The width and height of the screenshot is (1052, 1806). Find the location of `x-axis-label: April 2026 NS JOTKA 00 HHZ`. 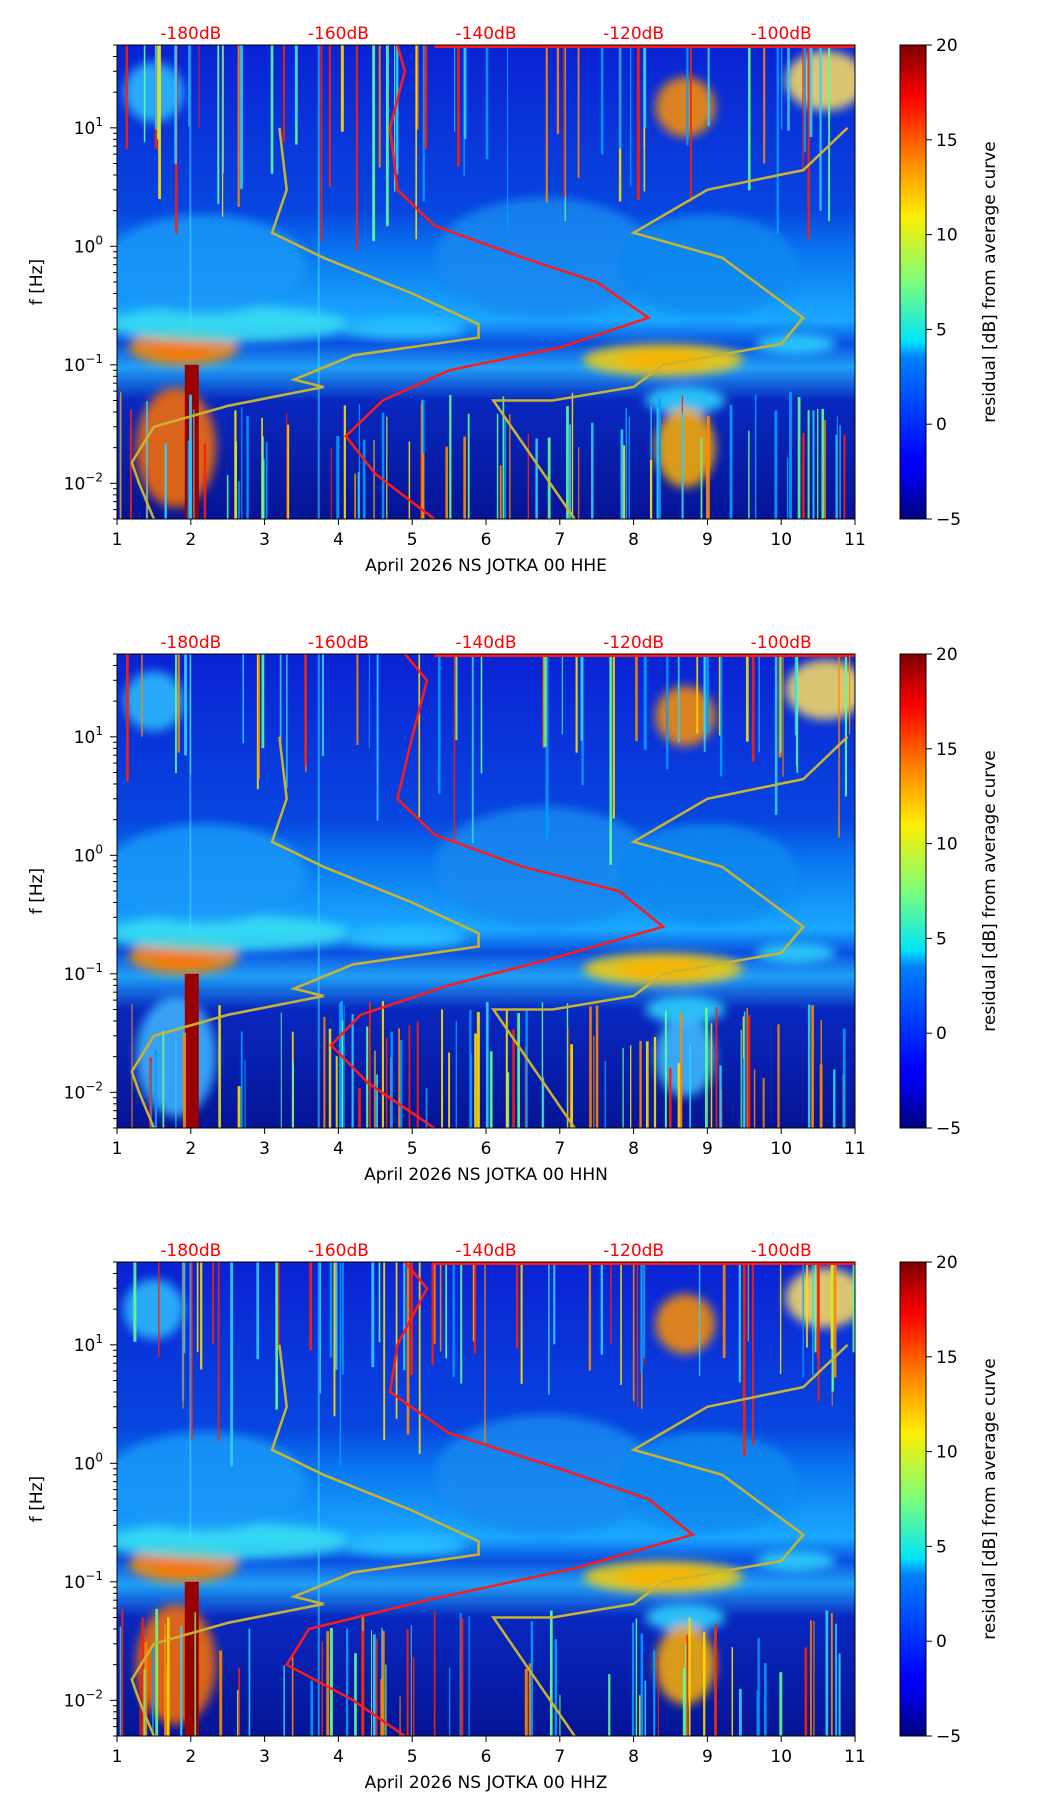

x-axis-label: April 2026 NS JOTKA 00 HHZ is located at coordinates (486, 1783).